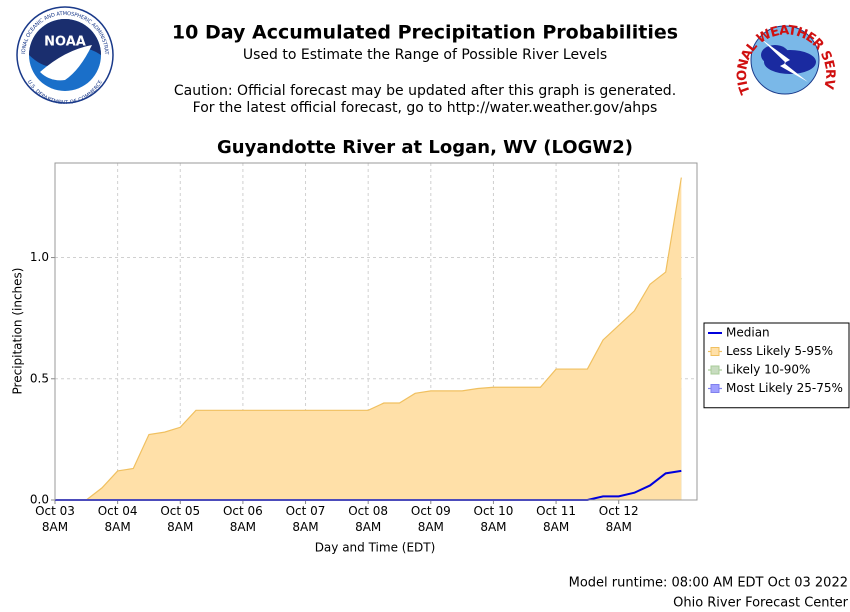  What do you see at coordinates (708, 583) in the screenshot?
I see `footer-text: Model runtime: 08:00 AM EDT Oct 03 2022` at bounding box center [708, 583].